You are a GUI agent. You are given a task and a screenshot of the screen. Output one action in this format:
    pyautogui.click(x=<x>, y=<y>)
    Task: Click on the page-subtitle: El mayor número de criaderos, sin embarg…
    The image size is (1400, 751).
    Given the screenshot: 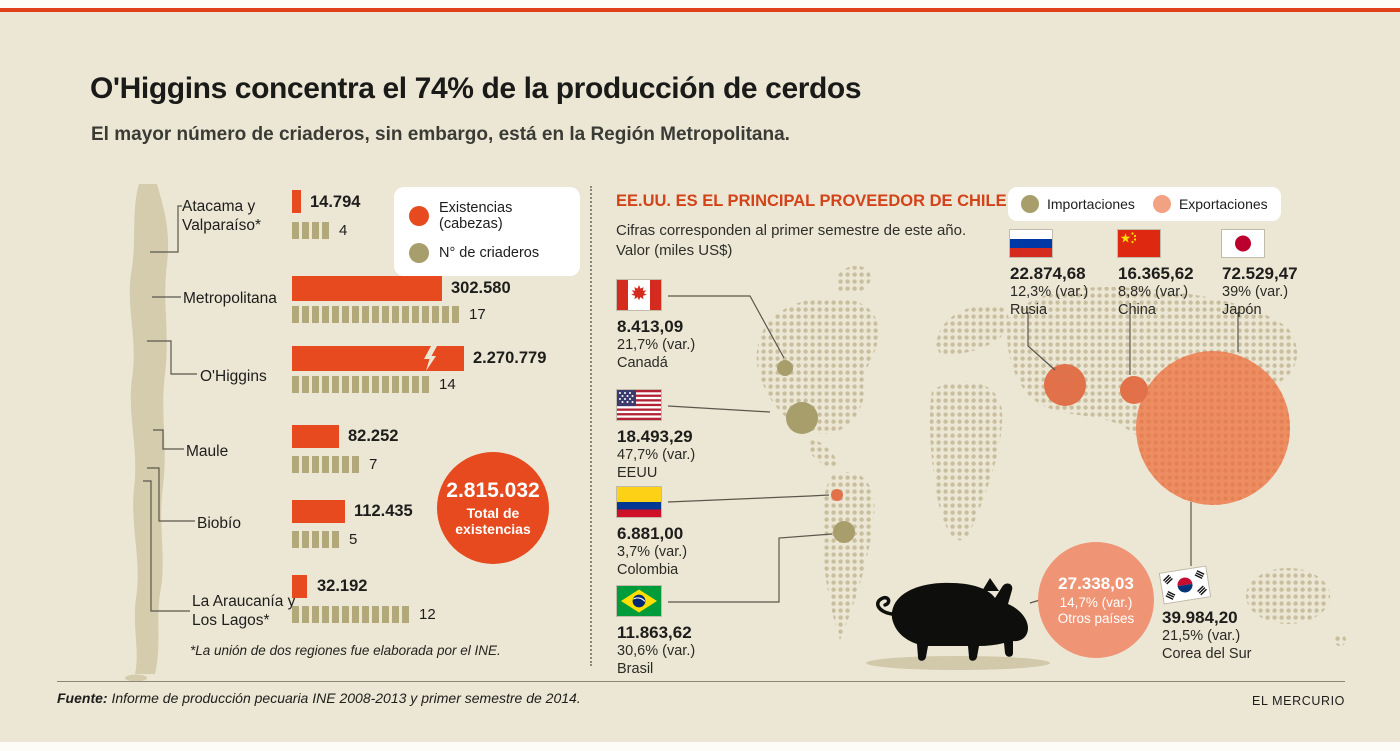 What is the action you would take?
    pyautogui.click(x=440, y=134)
    